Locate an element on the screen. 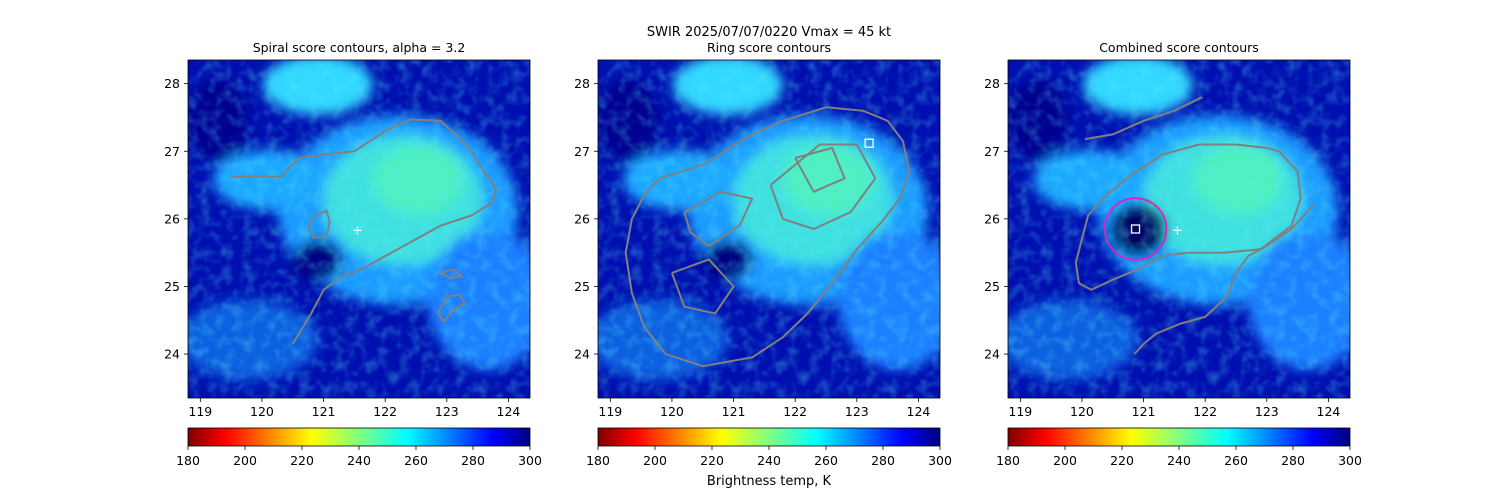 The height and width of the screenshot is (500, 1500). center-circle is located at coordinates (1135, 229).